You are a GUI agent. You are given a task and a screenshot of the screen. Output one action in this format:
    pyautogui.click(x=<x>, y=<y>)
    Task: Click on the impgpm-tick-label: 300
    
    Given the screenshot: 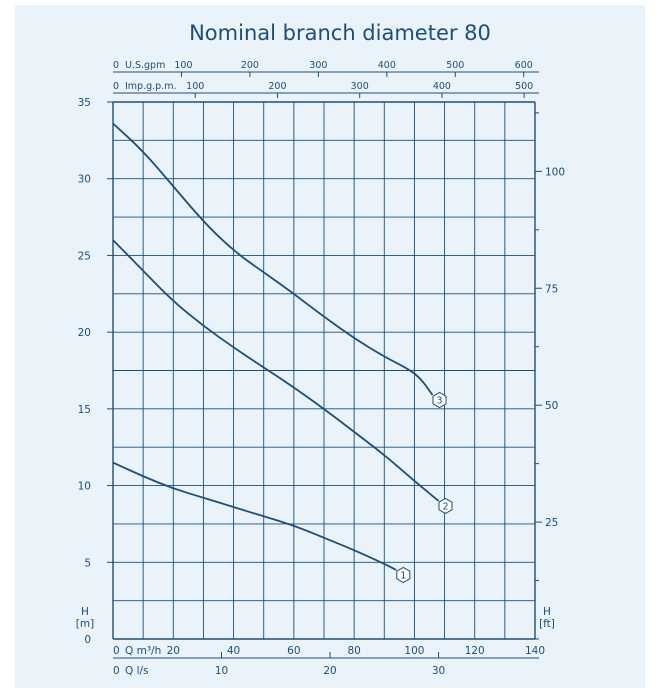 What is the action you would take?
    pyautogui.click(x=360, y=86)
    